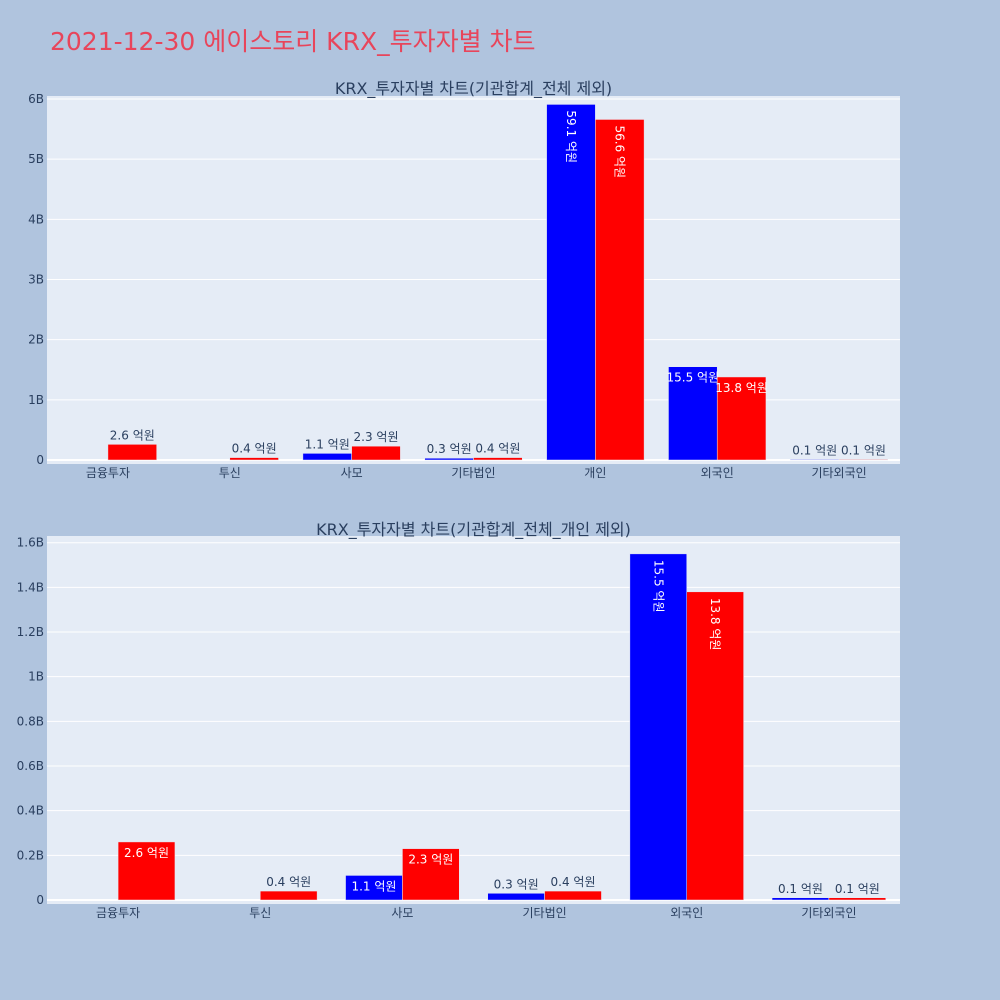 The height and width of the screenshot is (1000, 1000). I want to click on y-tick-label: 1.4B, so click(30, 587).